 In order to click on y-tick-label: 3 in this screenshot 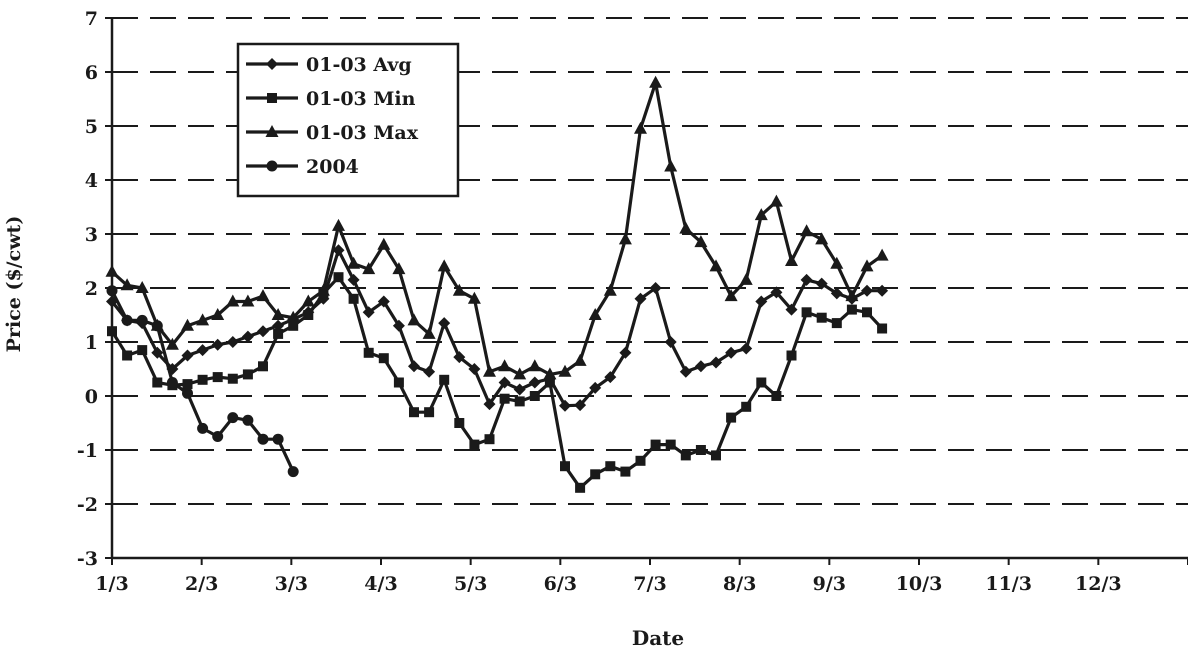, I will do `click(91, 235)`.